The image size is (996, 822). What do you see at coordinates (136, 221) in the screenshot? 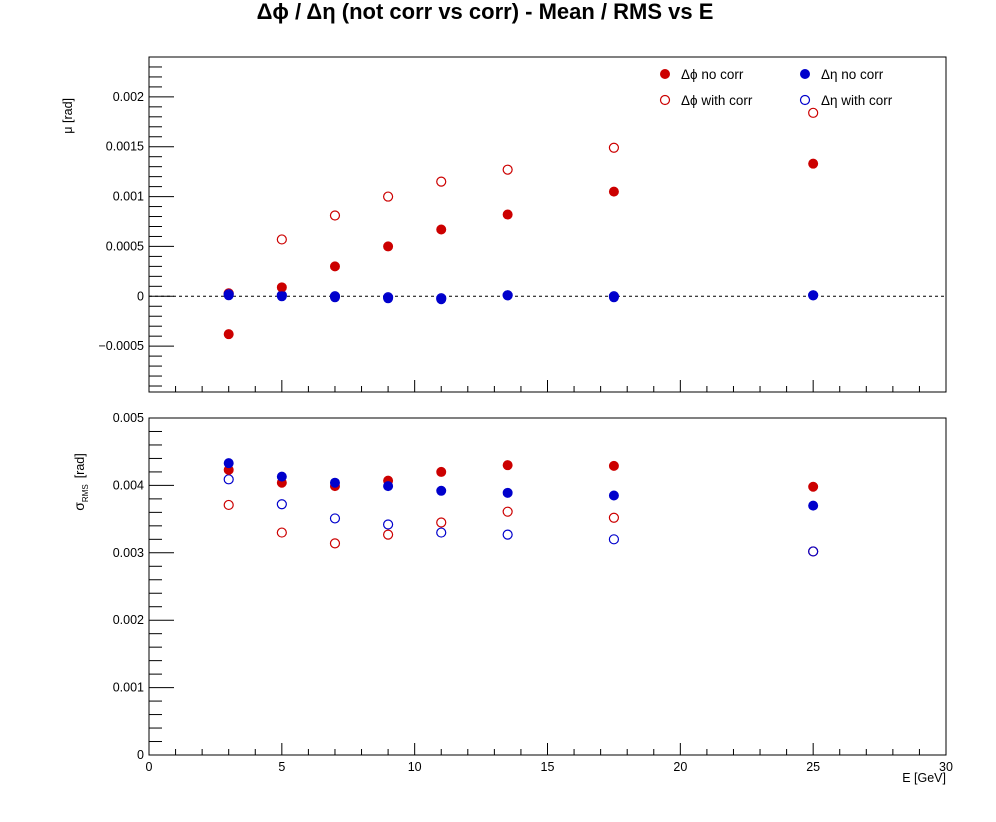
I see `top-y-axis: −0.0005 0 0.0005 0.001 0.0015 0.002` at bounding box center [136, 221].